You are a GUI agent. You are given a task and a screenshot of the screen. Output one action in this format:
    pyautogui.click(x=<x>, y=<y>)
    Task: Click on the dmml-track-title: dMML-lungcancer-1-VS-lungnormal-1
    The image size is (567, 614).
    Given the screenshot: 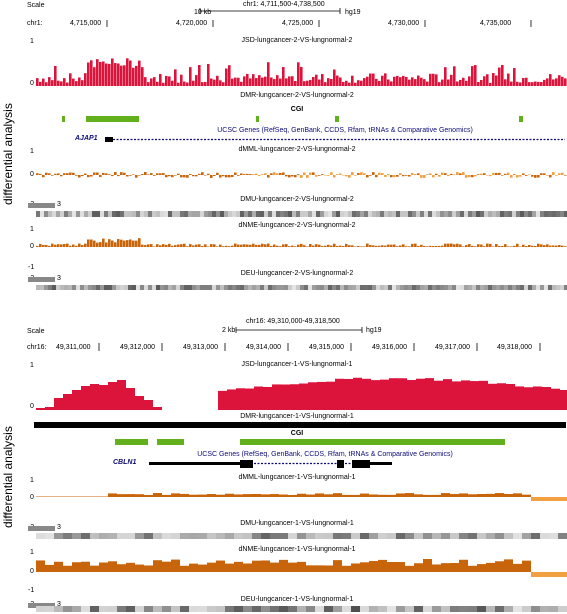 What is the action you would take?
    pyautogui.click(x=297, y=477)
    